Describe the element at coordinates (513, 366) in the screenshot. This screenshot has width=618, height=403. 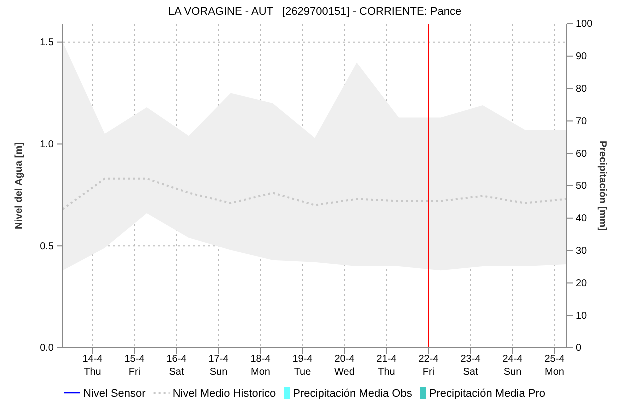
I see `x-tick-label: 24-4 Sun` at that location.